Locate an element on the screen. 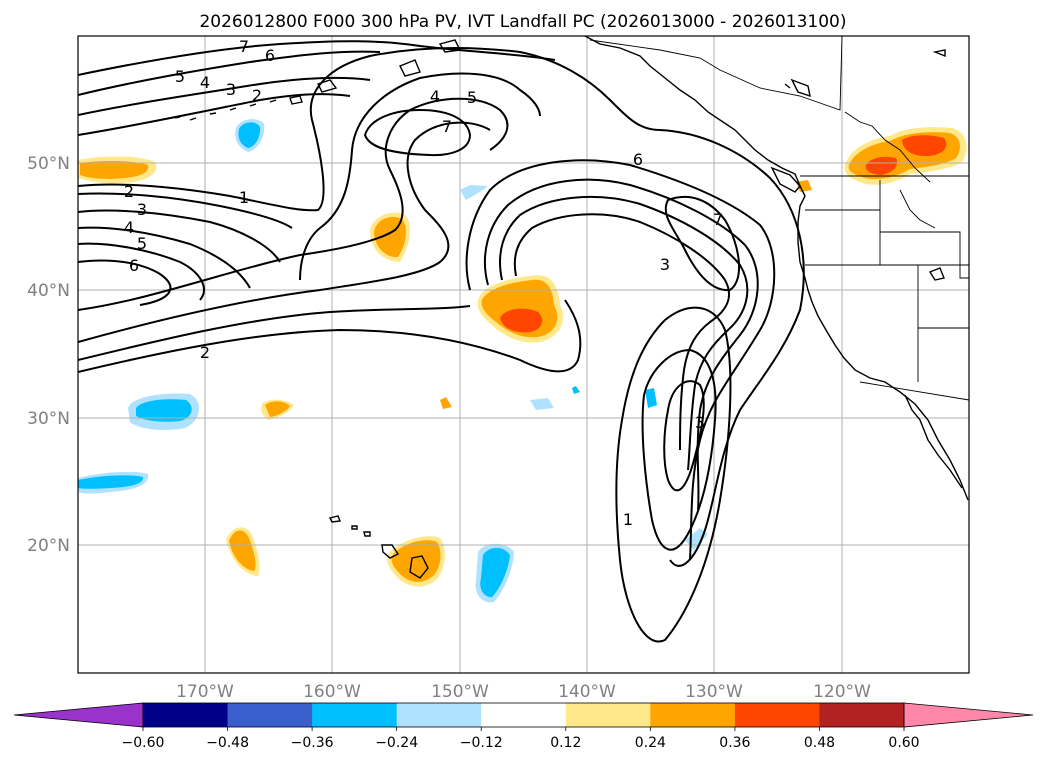 This screenshot has width=1047, height=765. border-detail is located at coordinates (890, 170).